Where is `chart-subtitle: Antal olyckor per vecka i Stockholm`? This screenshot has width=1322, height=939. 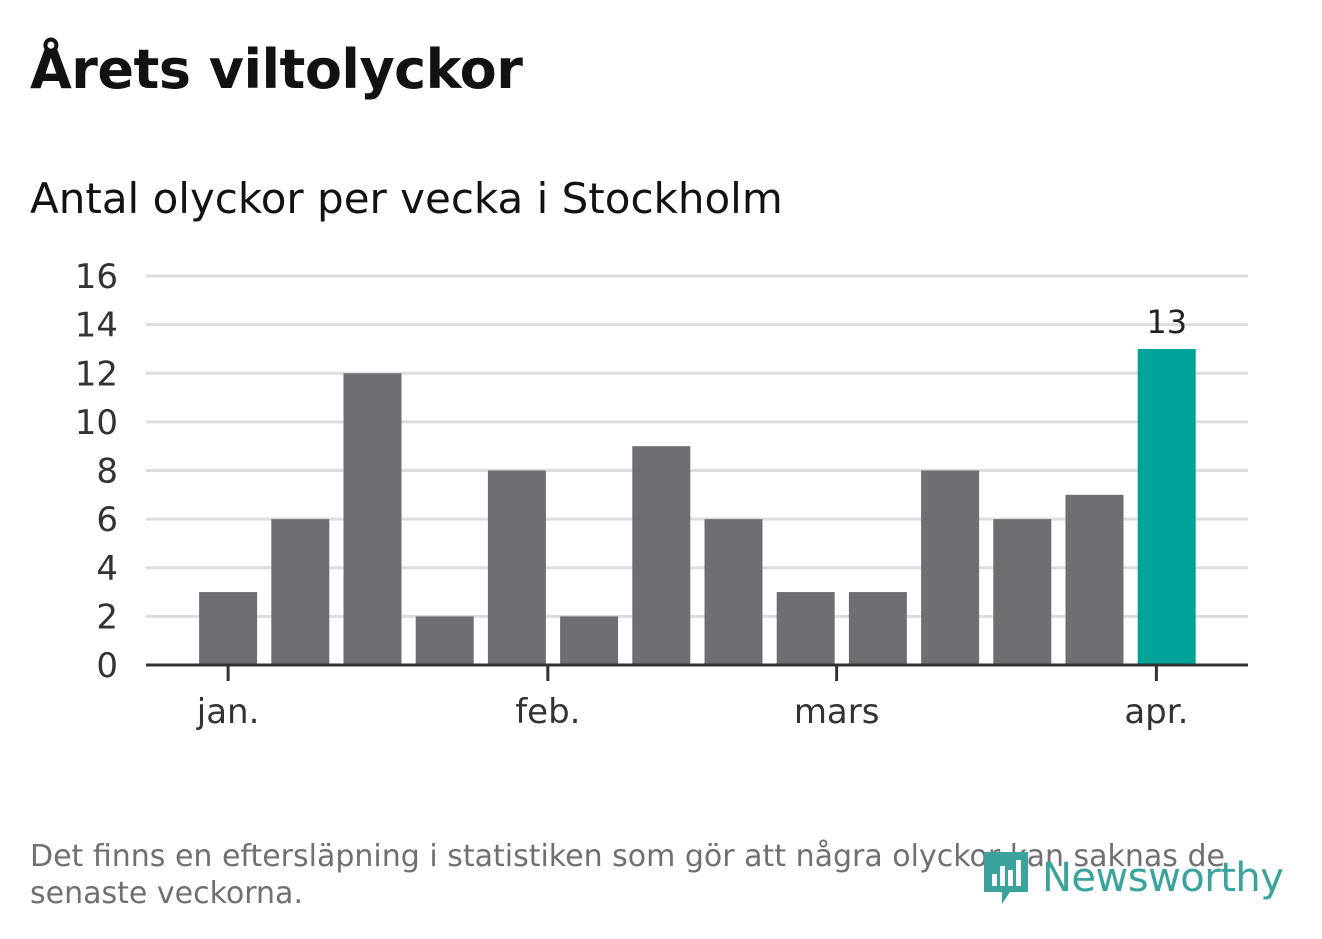
chart-subtitle: Antal olyckor per vecka i Stockholm is located at coordinates (406, 198).